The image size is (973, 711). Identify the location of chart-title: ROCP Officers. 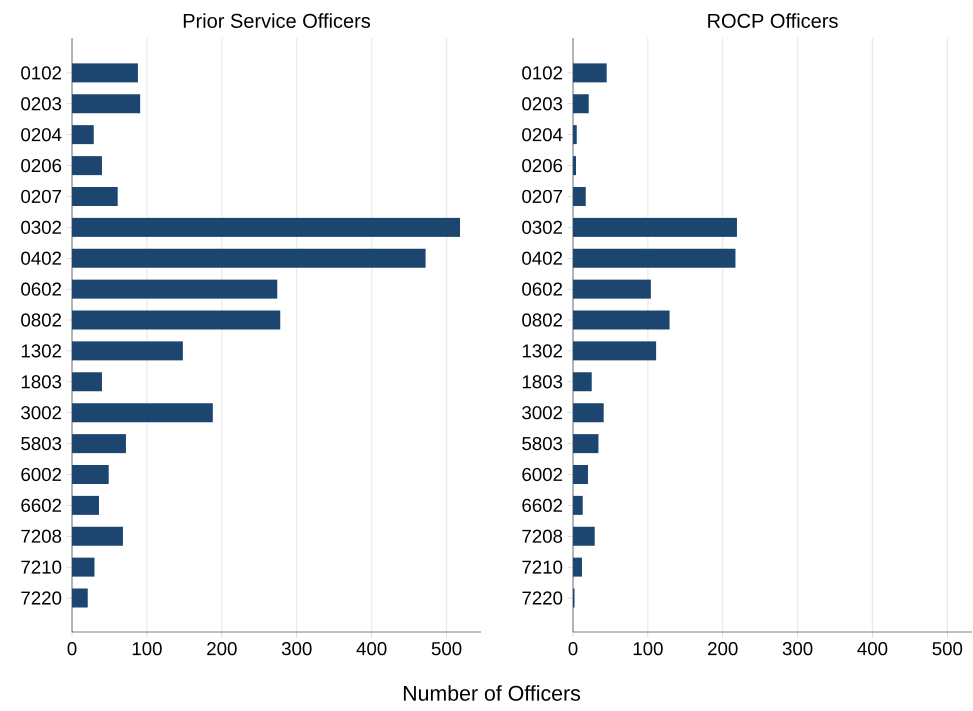
(773, 20).